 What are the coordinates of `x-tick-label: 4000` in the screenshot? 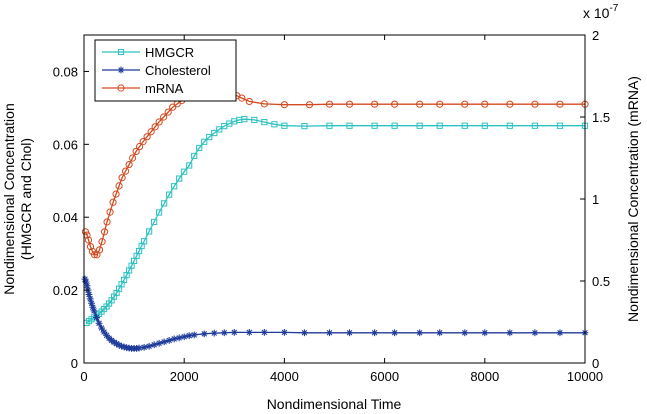 It's located at (284, 376).